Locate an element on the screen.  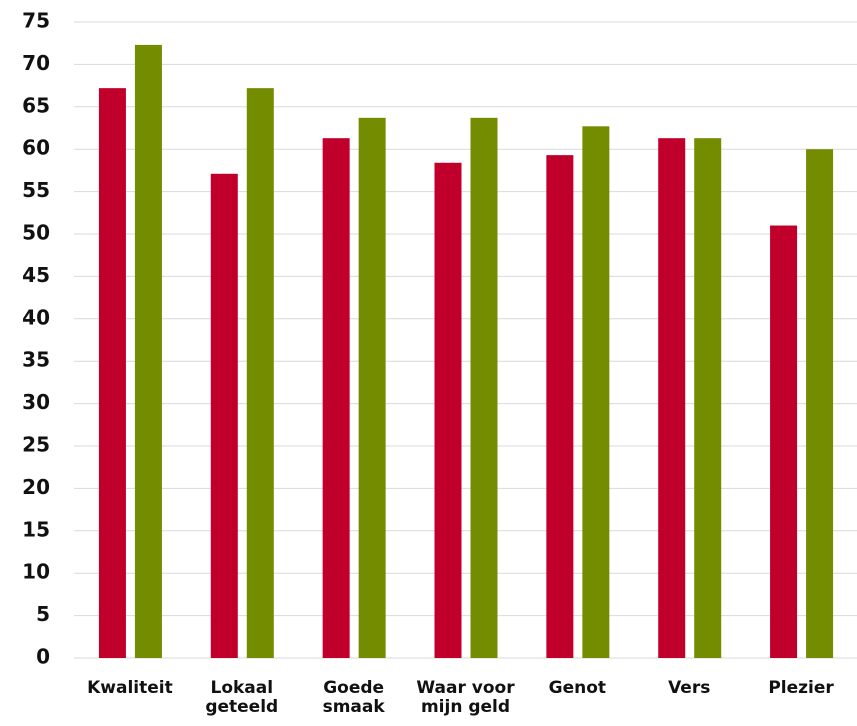
y-tick-label: 15 is located at coordinates (36, 529).